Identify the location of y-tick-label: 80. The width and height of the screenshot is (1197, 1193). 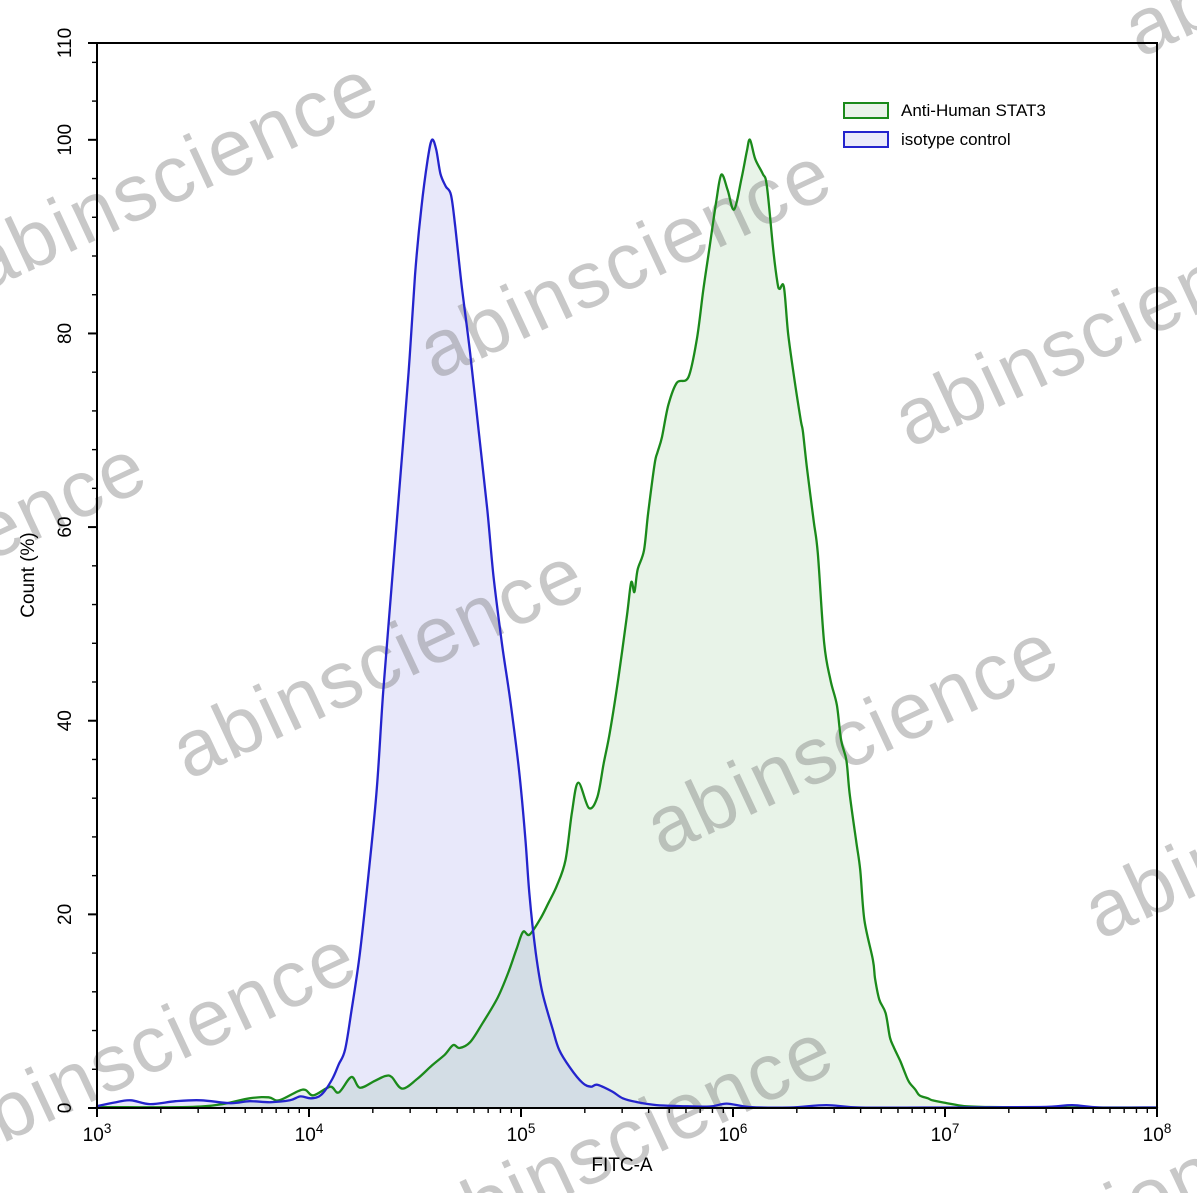
(65, 333).